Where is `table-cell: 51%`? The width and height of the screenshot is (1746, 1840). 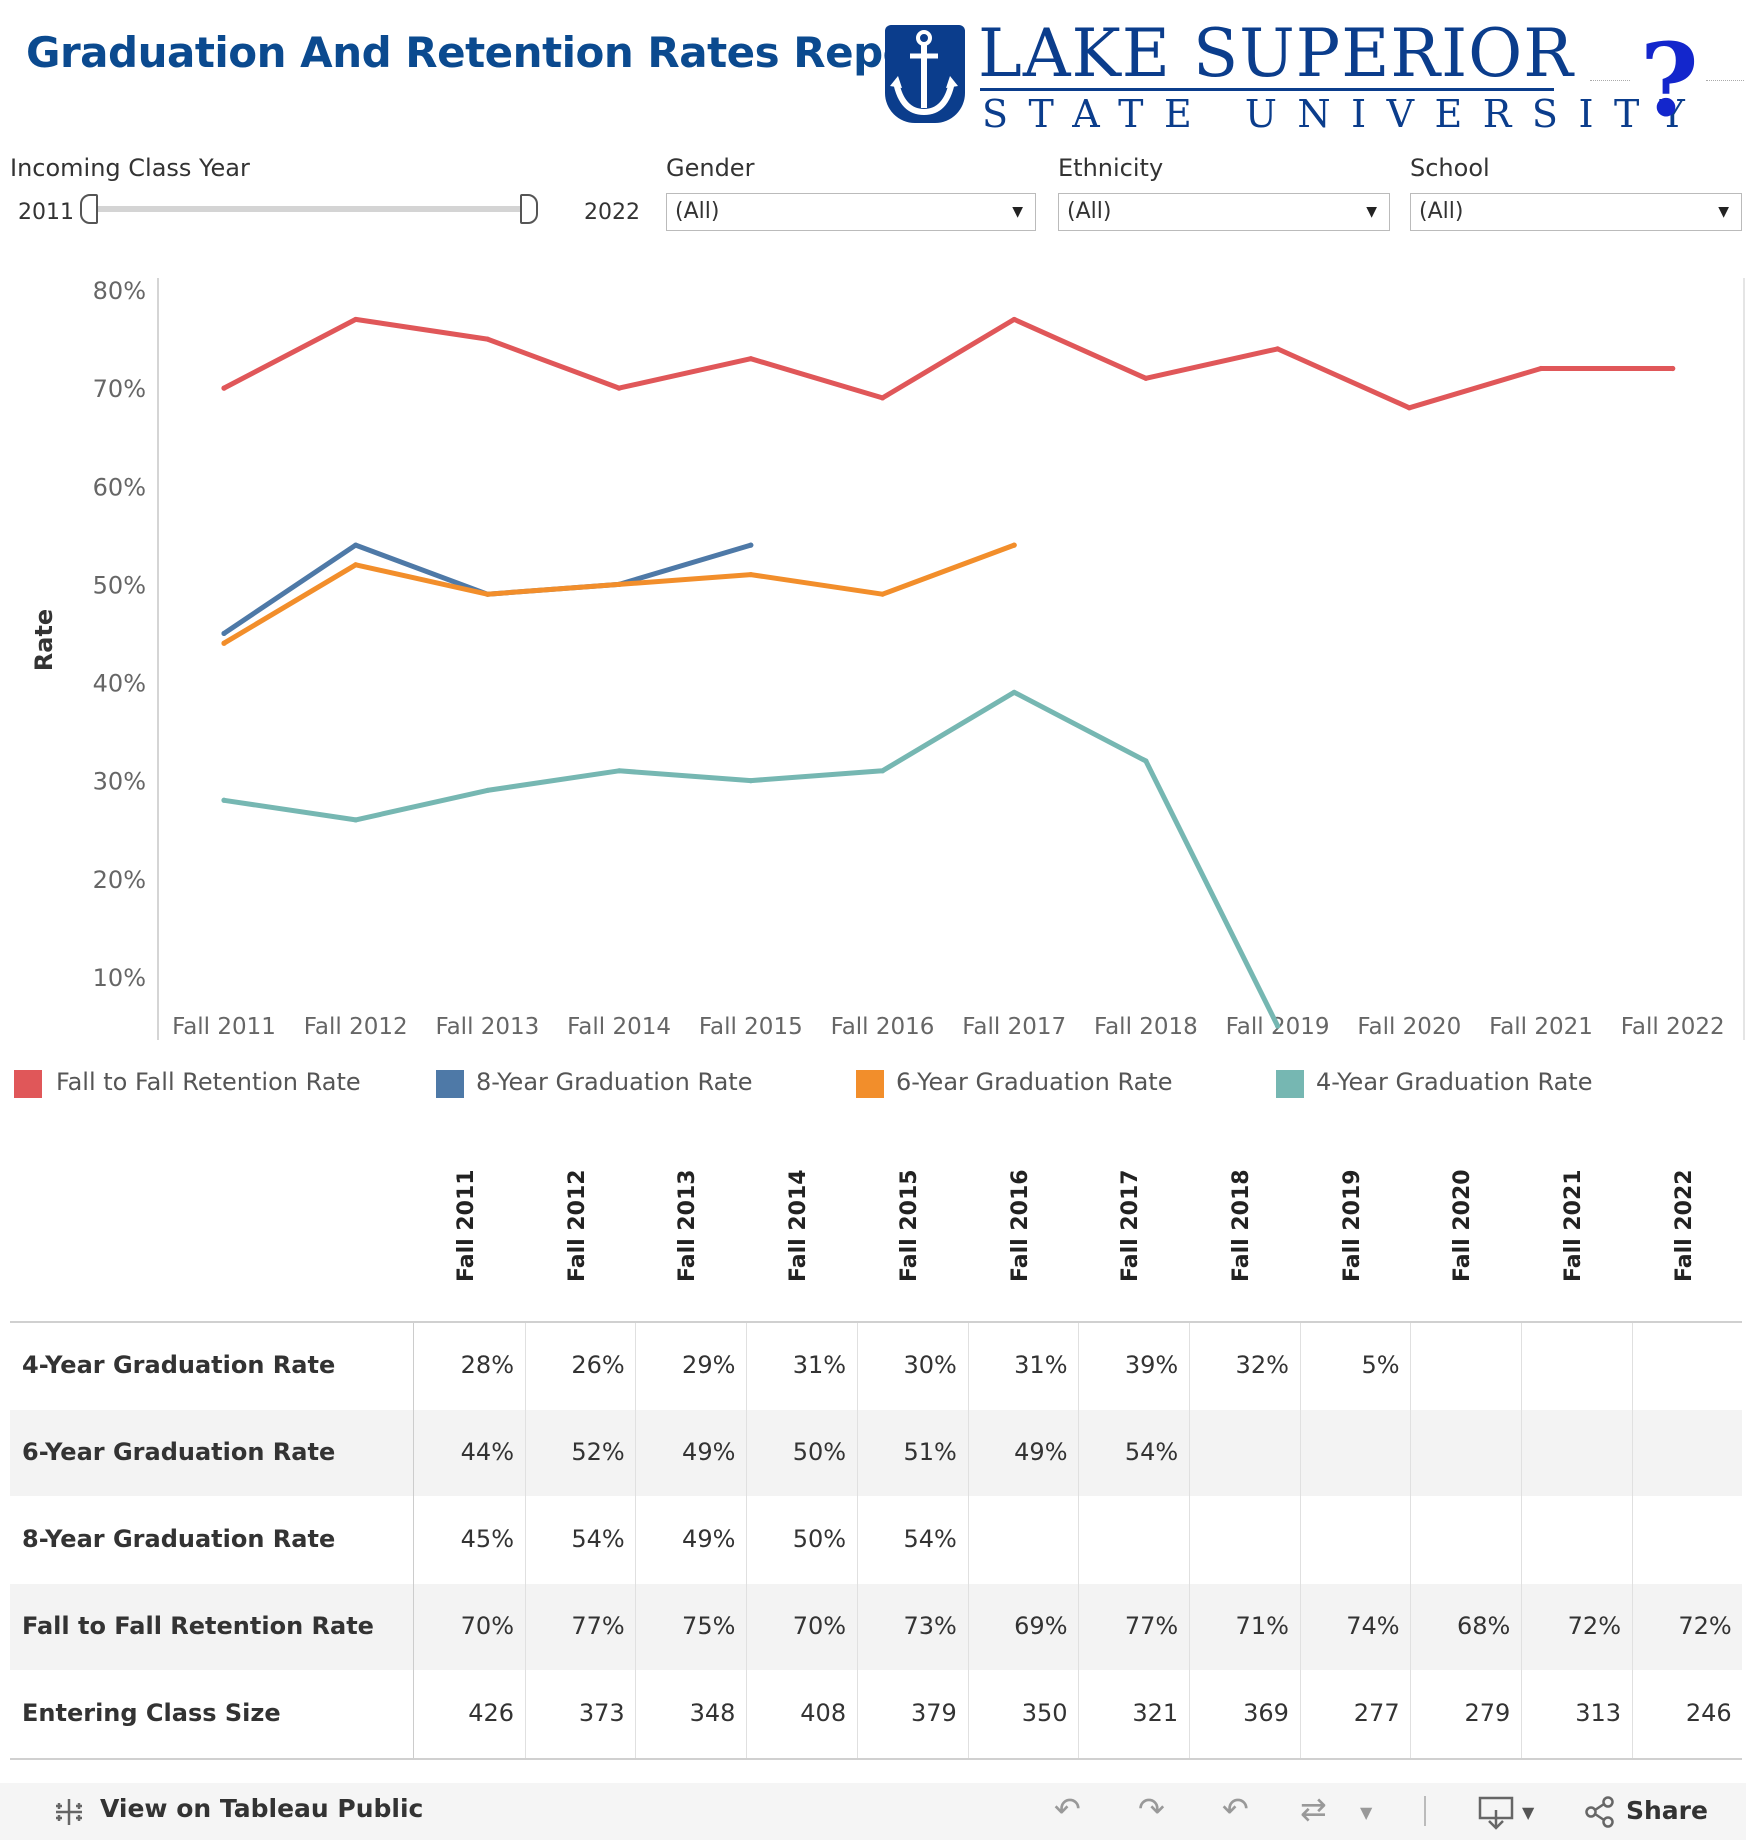 table-cell: 51% is located at coordinates (930, 1452).